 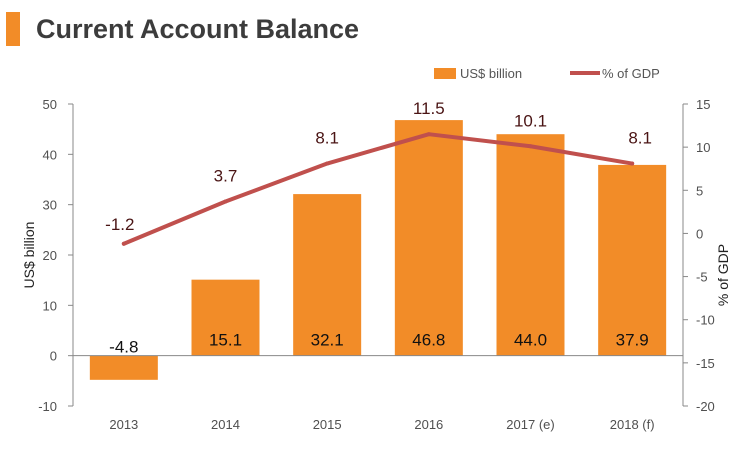 What do you see at coordinates (699, 233) in the screenshot?
I see `right-tick-label: 0` at bounding box center [699, 233].